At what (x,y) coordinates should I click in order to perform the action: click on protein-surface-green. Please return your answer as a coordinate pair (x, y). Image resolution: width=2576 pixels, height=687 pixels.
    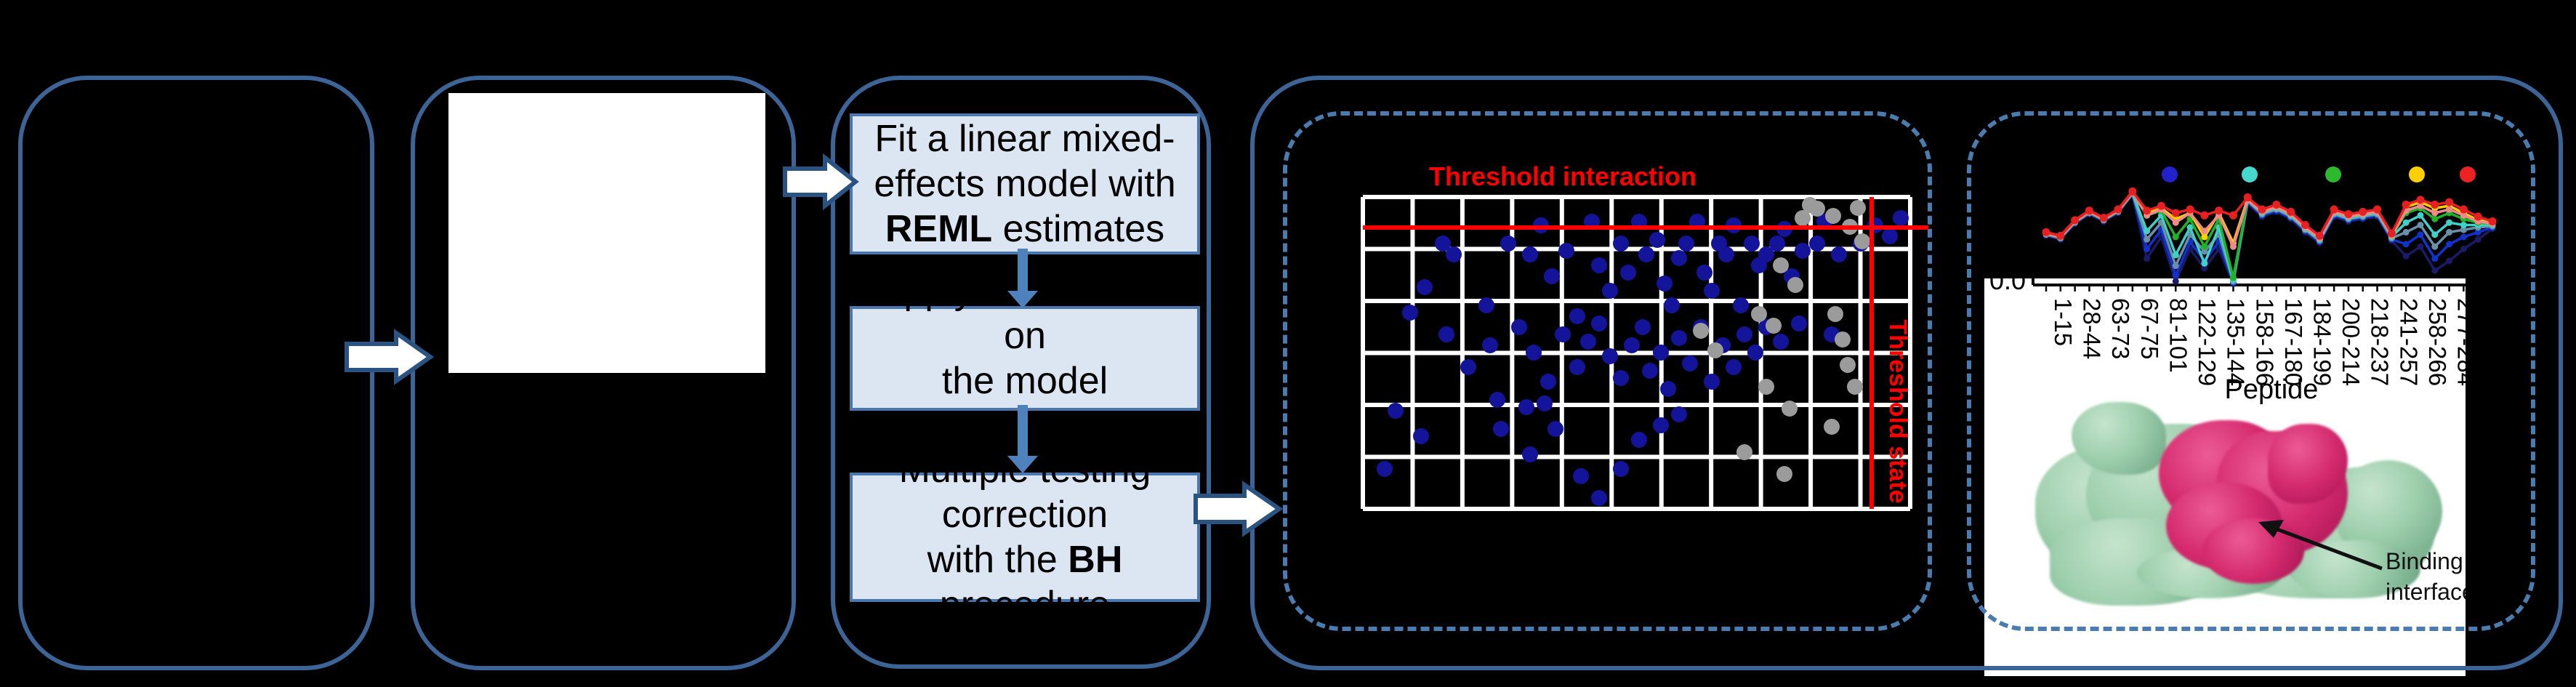
    Looking at the image, I should click on (2119, 438).